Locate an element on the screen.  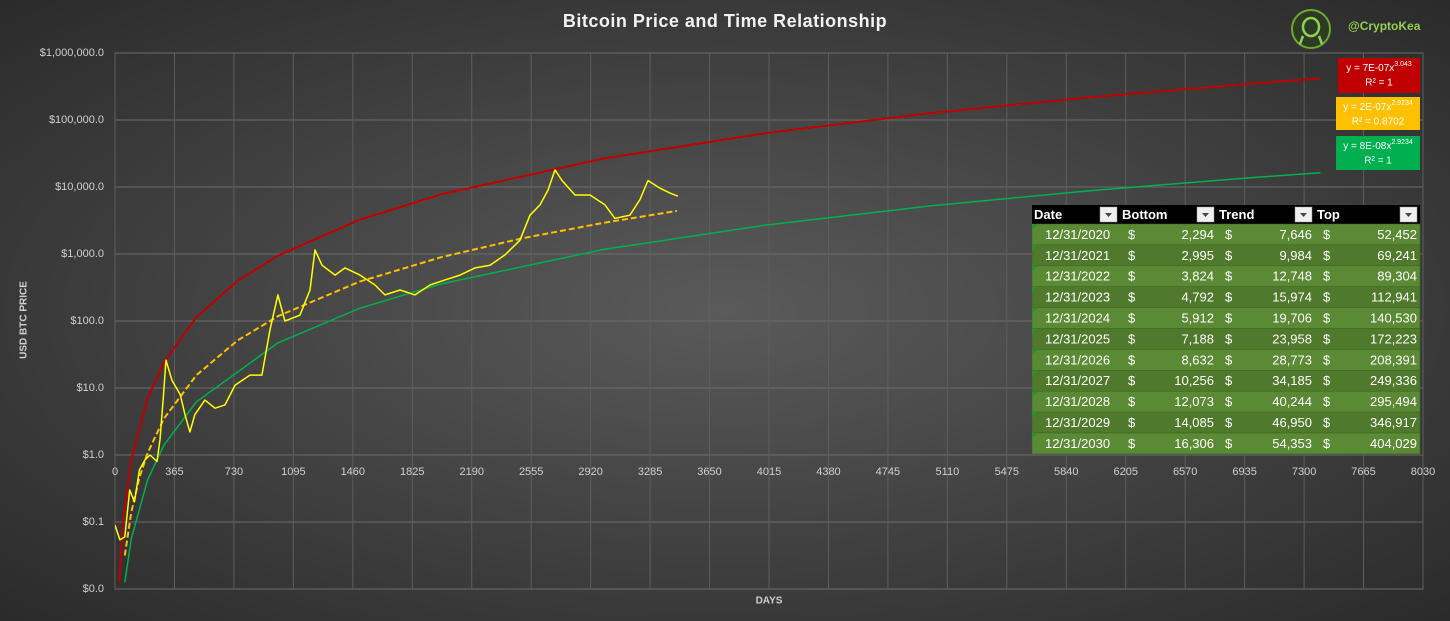
x-tick-label: 6570 is located at coordinates (1185, 472).